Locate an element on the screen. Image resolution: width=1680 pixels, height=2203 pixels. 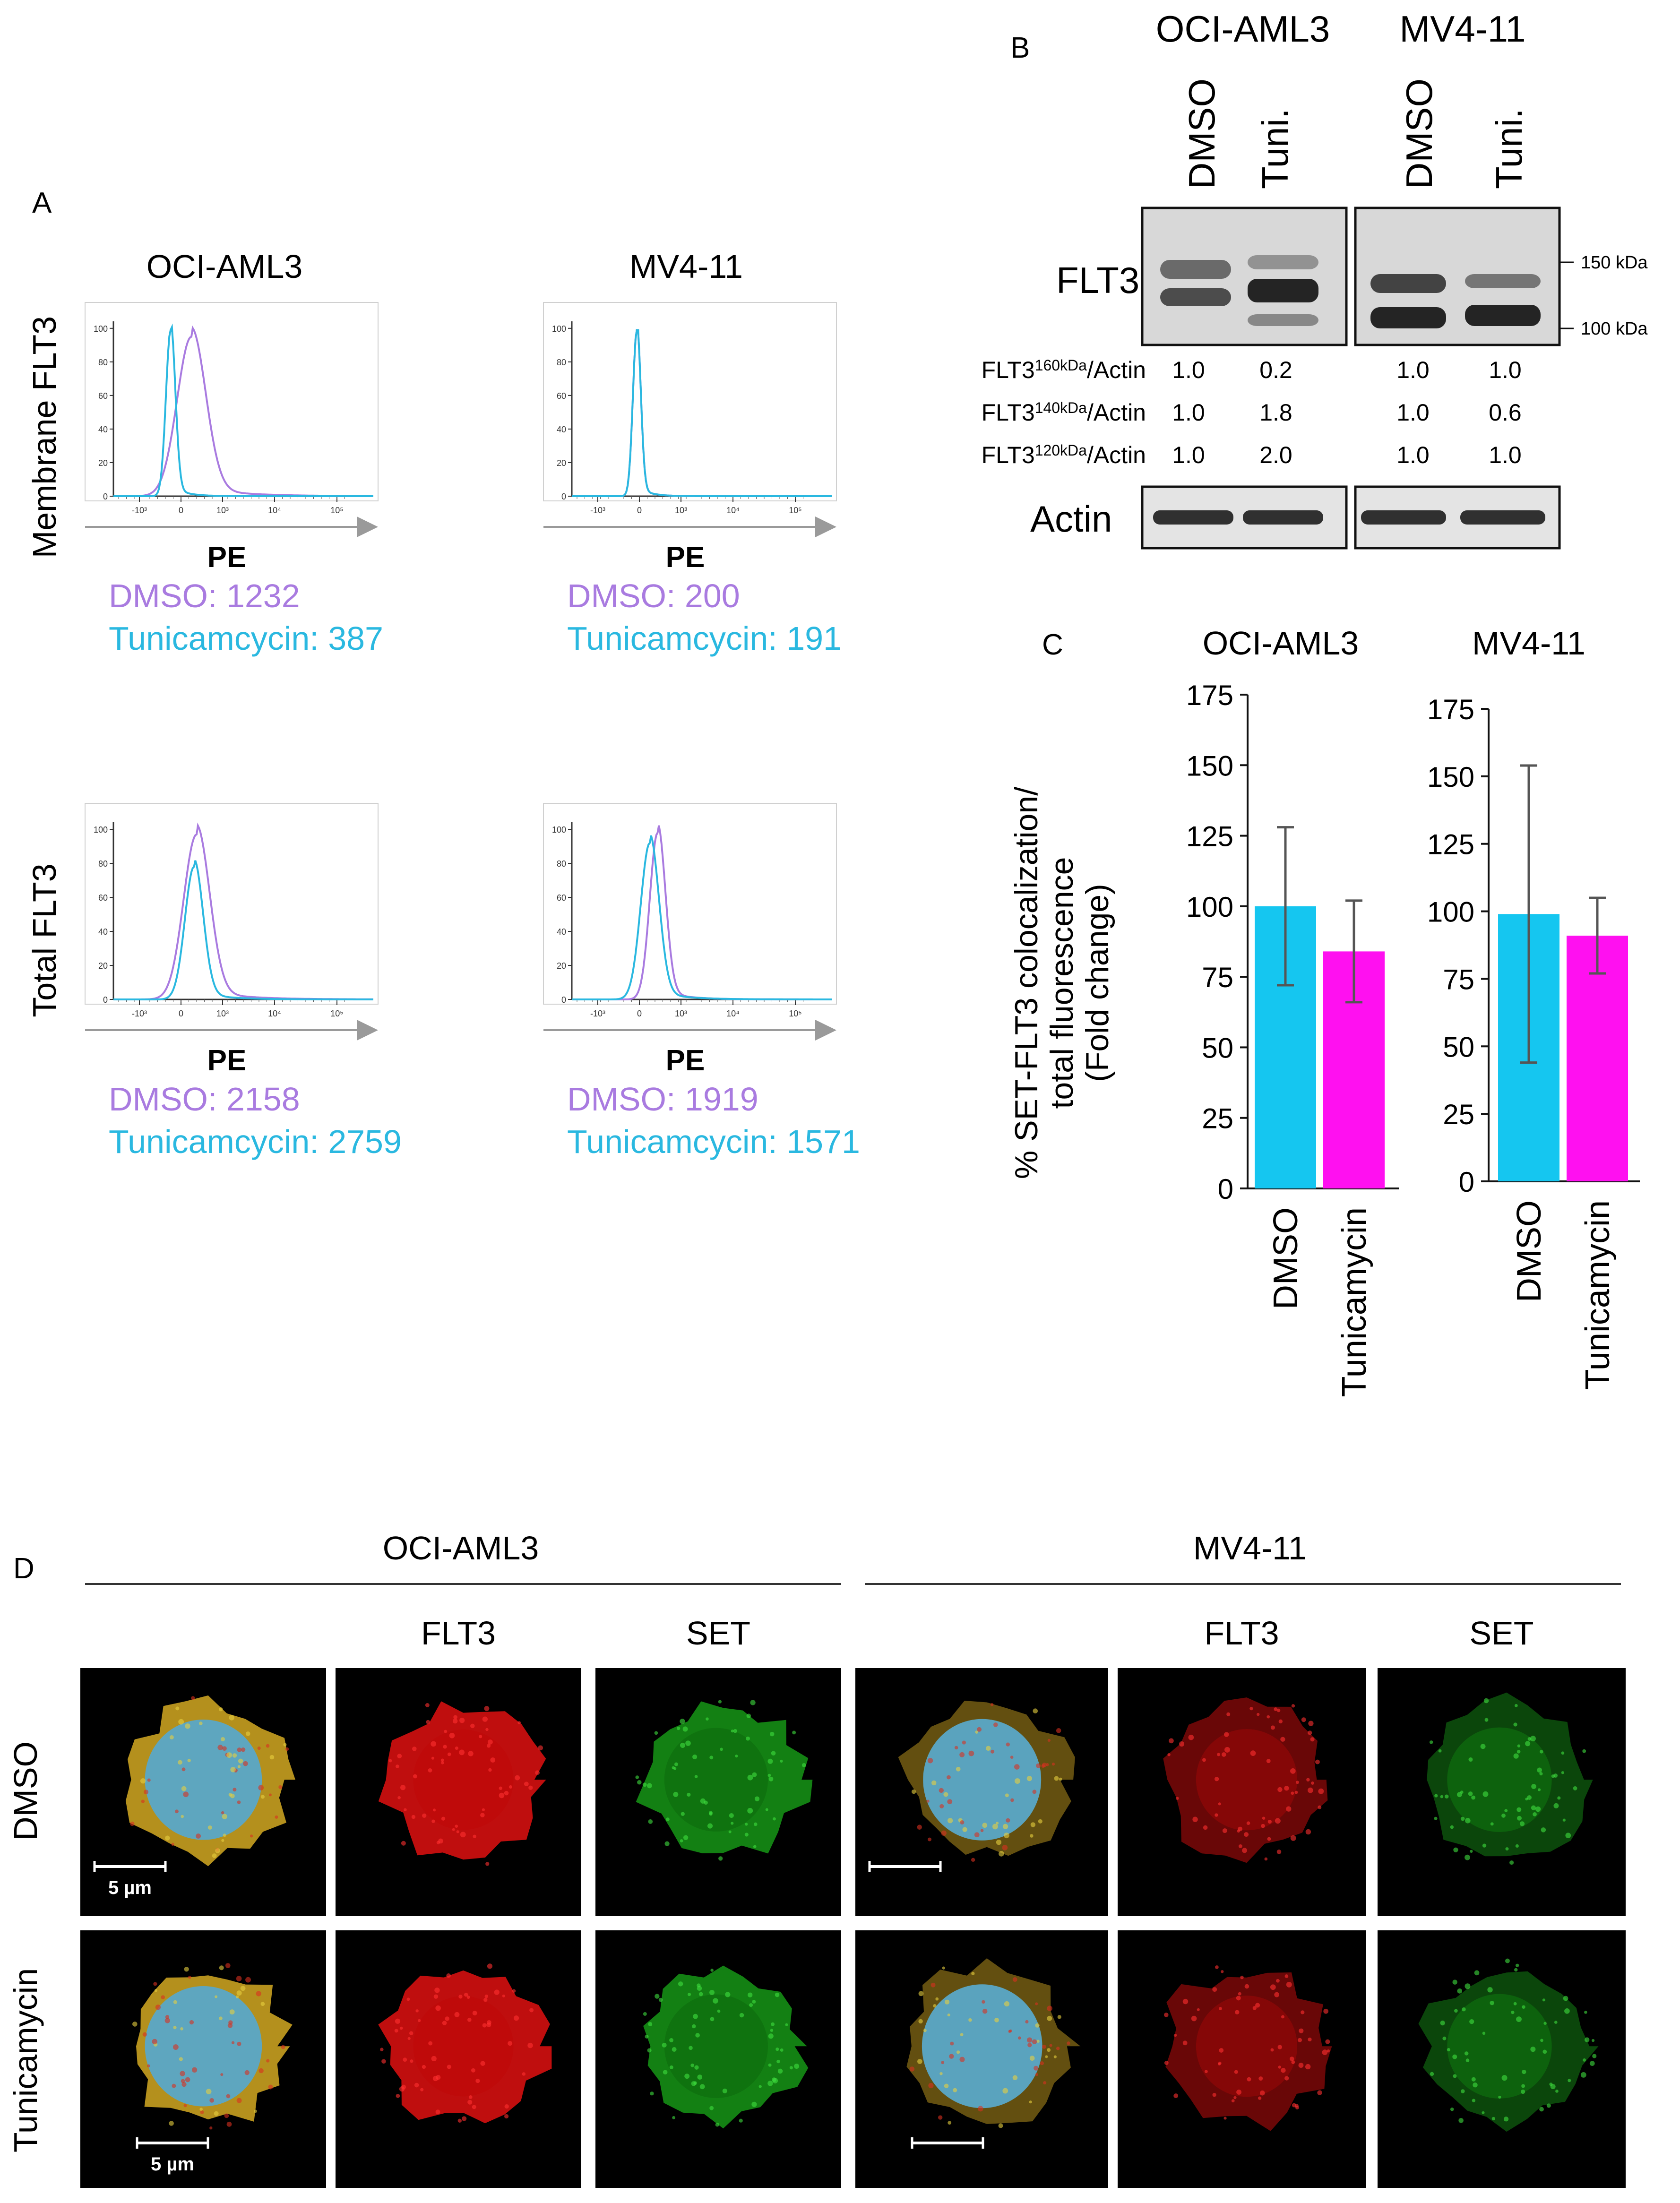
scale-bar-label: 5 µm is located at coordinates (172, 2164).